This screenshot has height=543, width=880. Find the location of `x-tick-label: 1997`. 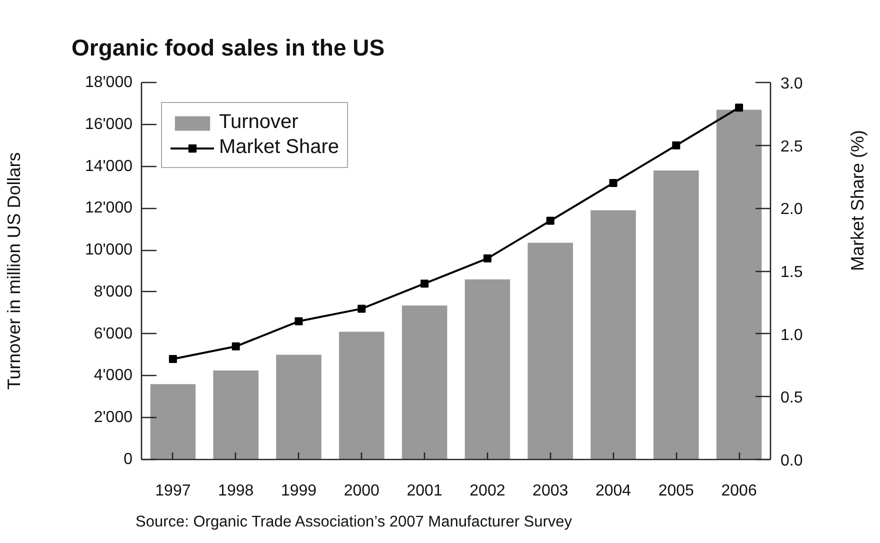

x-tick-label: 1997 is located at coordinates (173, 491).